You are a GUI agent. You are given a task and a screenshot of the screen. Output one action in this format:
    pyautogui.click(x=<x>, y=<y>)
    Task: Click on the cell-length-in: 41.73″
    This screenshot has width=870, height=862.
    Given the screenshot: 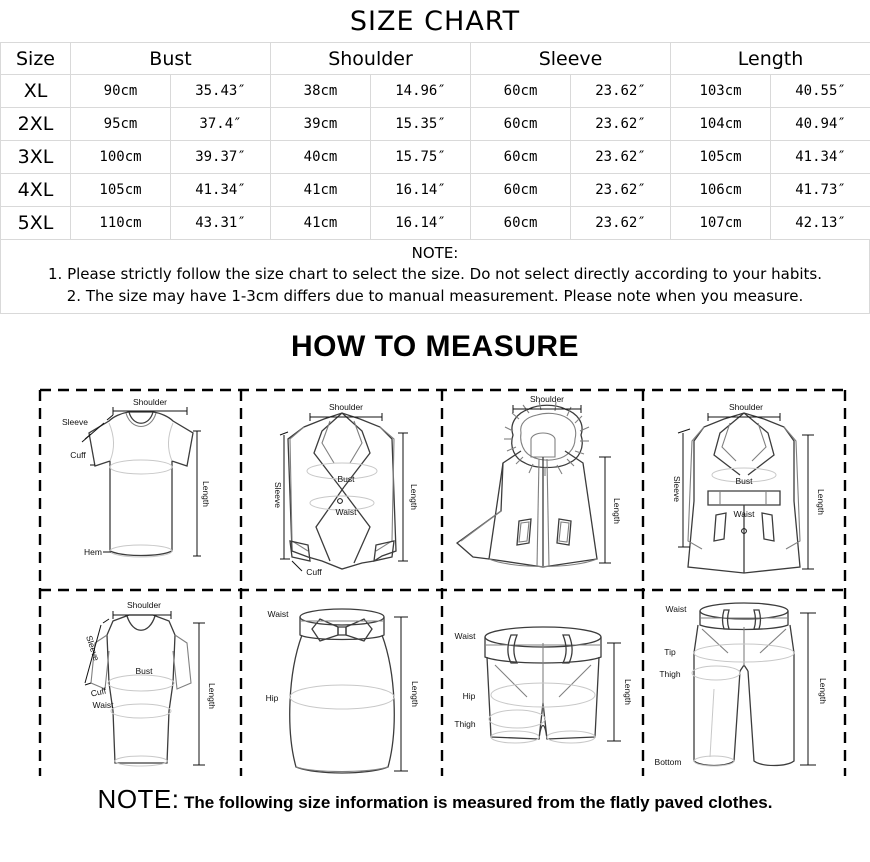 What is the action you would take?
    pyautogui.click(x=820, y=190)
    